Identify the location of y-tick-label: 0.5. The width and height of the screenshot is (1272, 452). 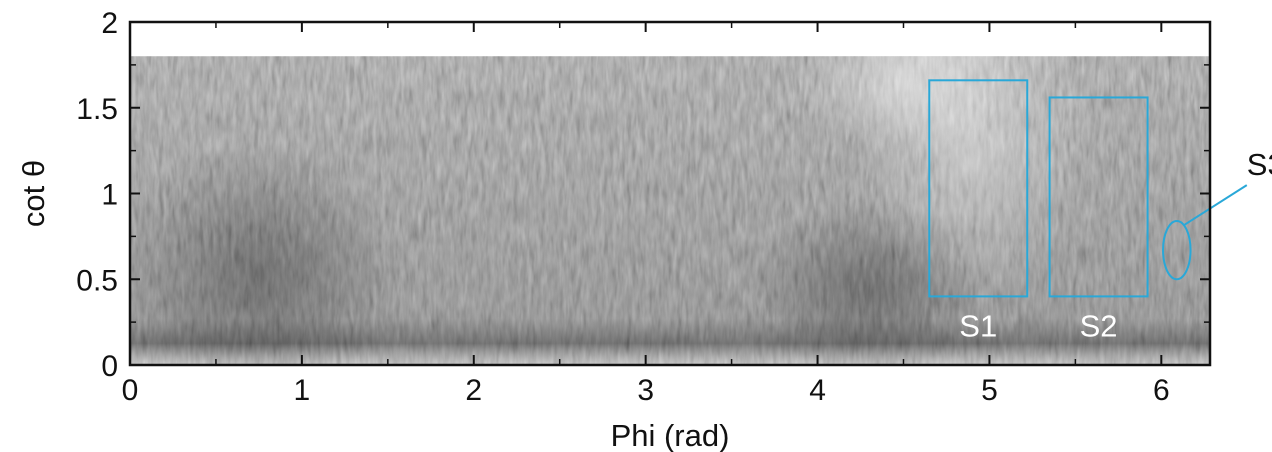
(97, 280).